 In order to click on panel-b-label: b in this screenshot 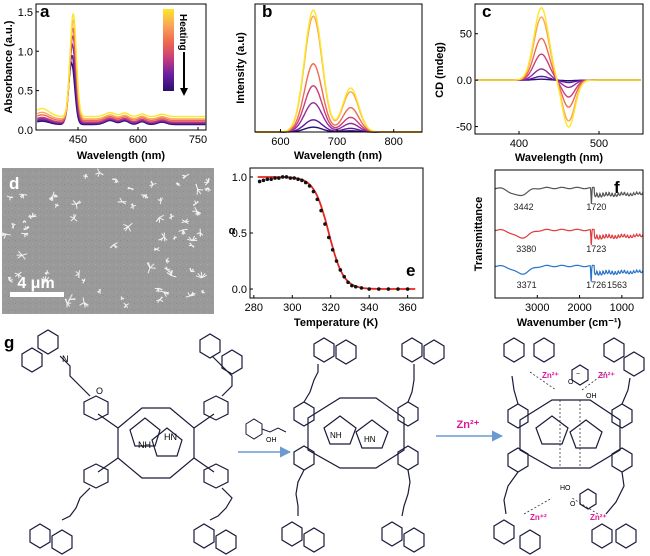, I will do `click(267, 11)`.